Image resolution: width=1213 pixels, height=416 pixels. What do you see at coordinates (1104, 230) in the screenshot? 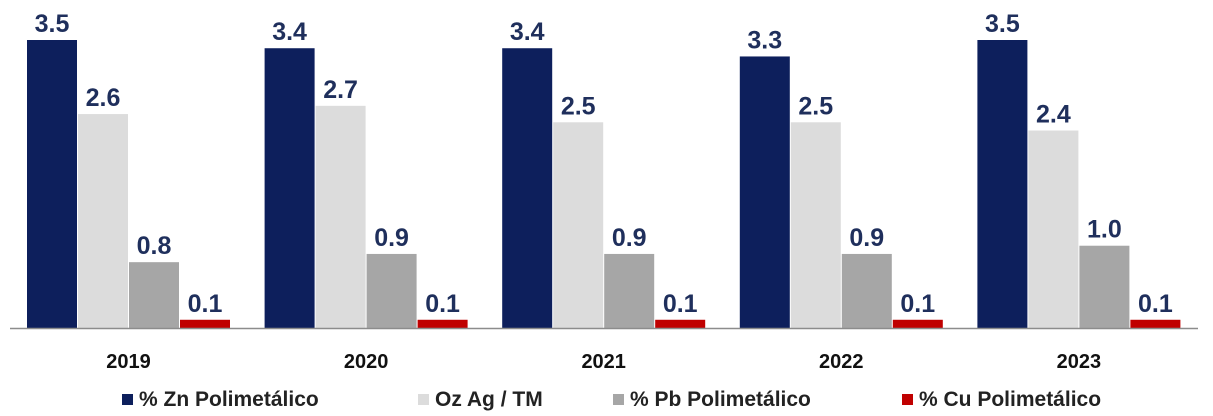
I see `value-label-2023-series-3: 1.0` at bounding box center [1104, 230].